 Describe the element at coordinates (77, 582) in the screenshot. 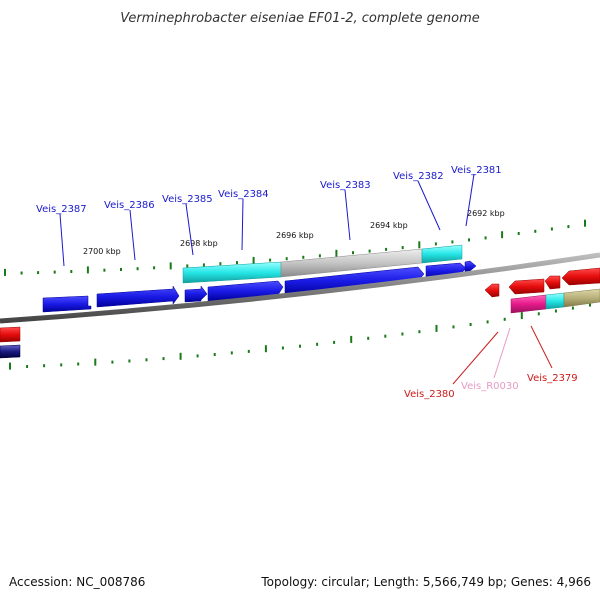

I see `accession-text: Accession: NC_008786` at that location.